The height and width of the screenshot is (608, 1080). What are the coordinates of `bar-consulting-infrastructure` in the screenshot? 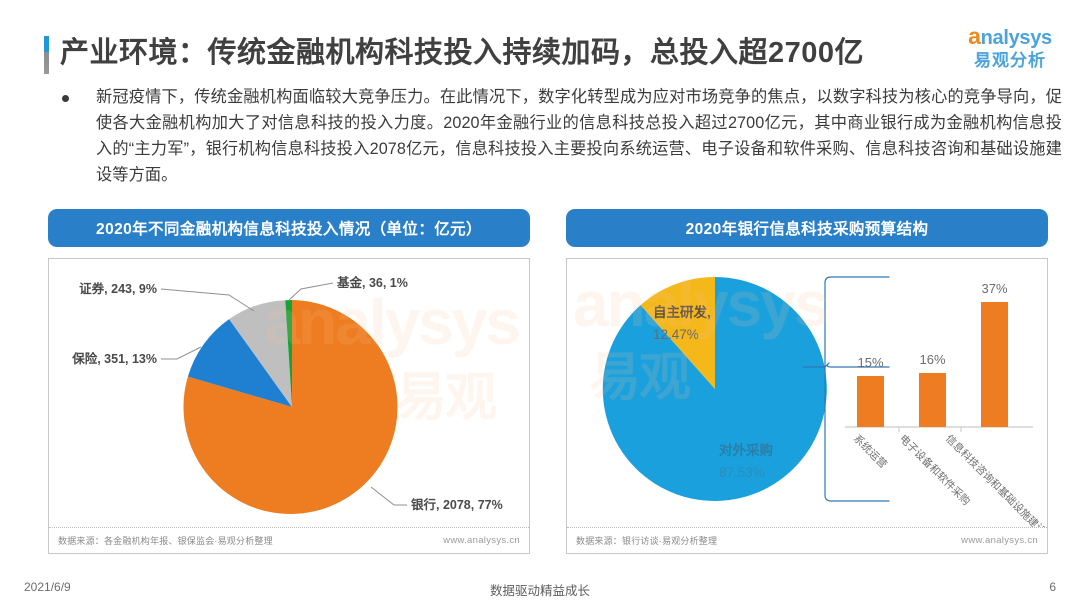 It's located at (994, 364).